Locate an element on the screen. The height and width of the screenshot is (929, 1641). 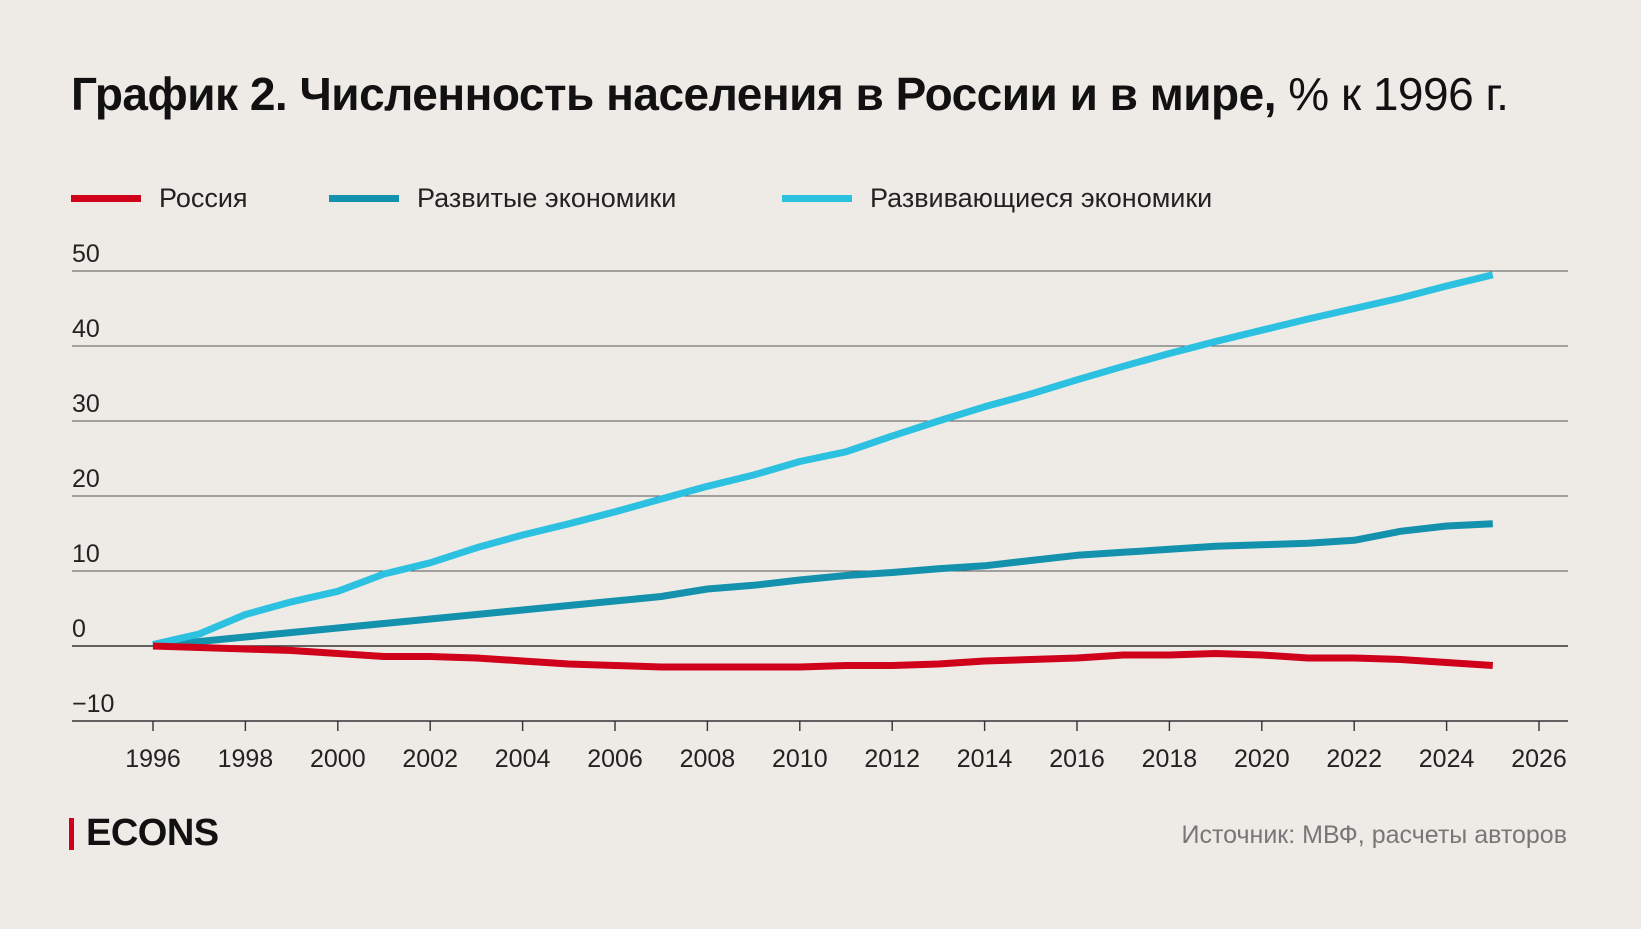
series-line-russia is located at coordinates (823, 656).